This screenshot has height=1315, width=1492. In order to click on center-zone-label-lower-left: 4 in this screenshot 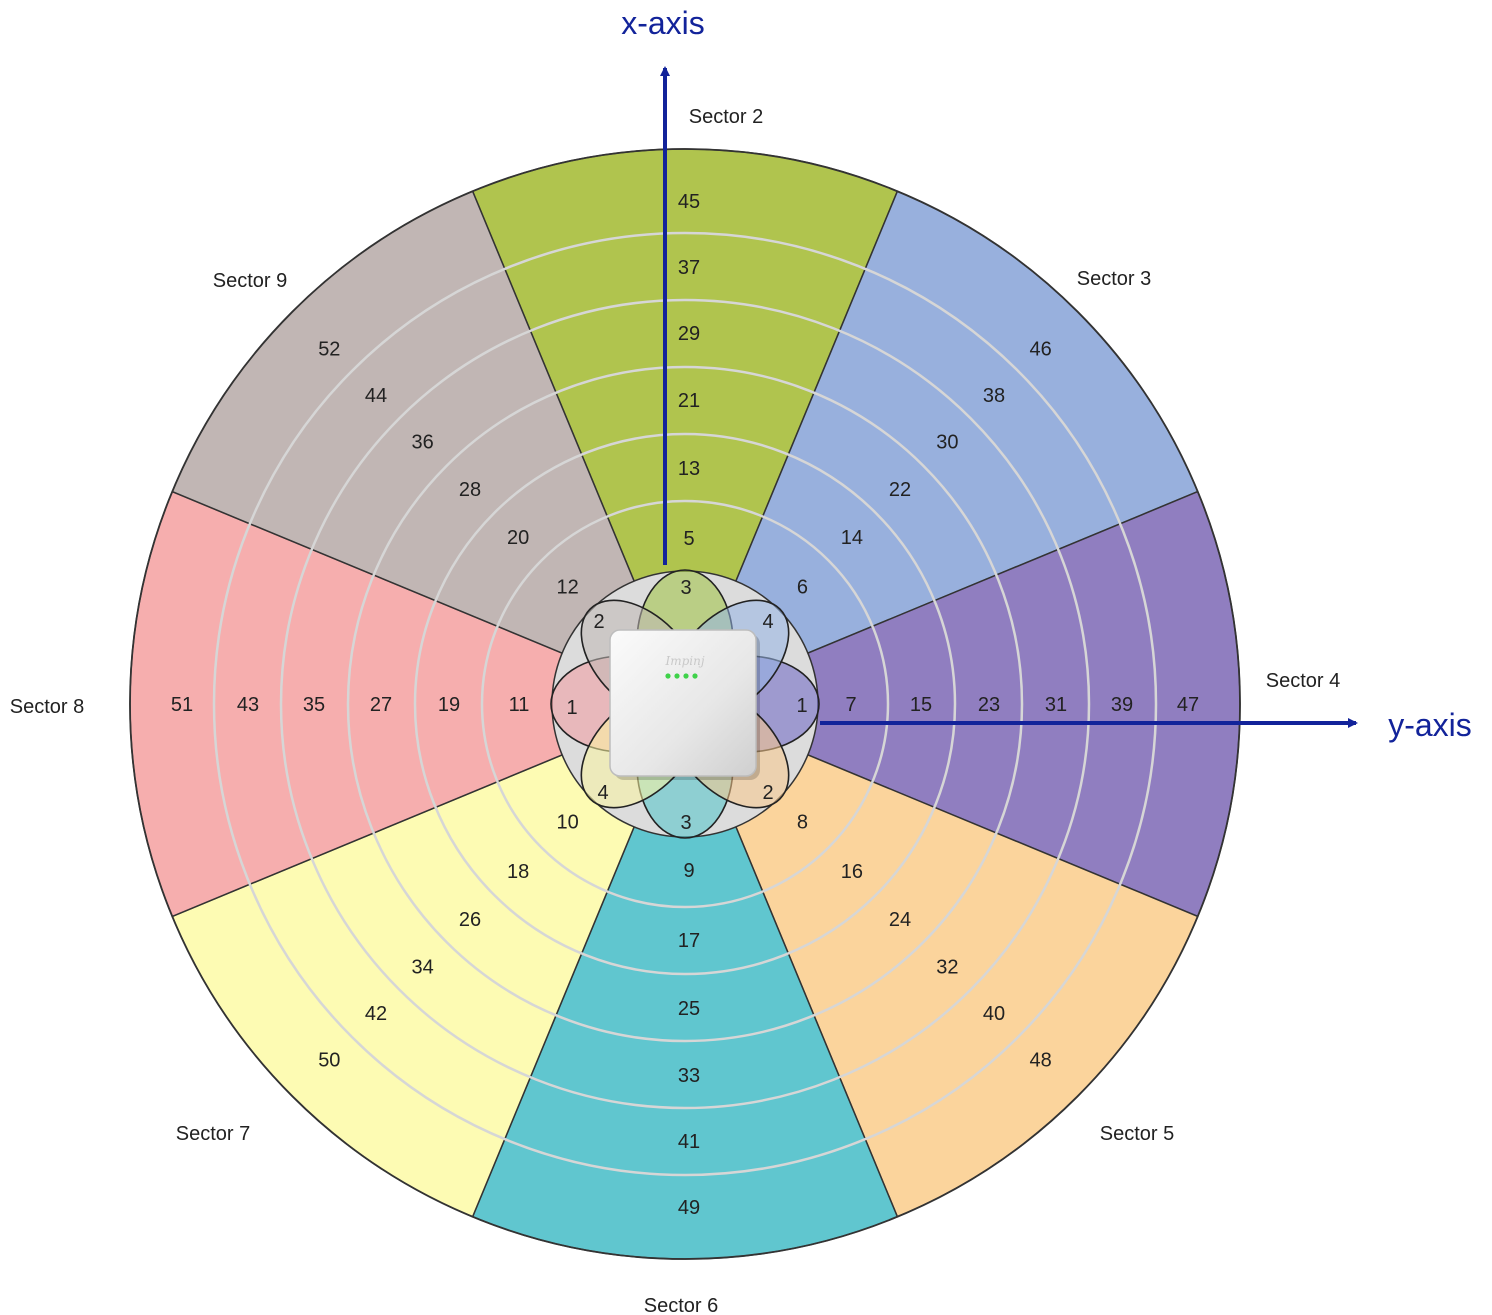, I will do `click(602, 793)`.